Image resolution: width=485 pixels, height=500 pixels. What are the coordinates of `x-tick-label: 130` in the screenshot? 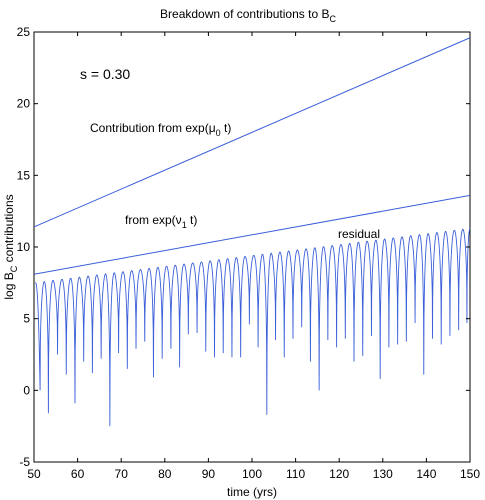 It's located at (383, 474).